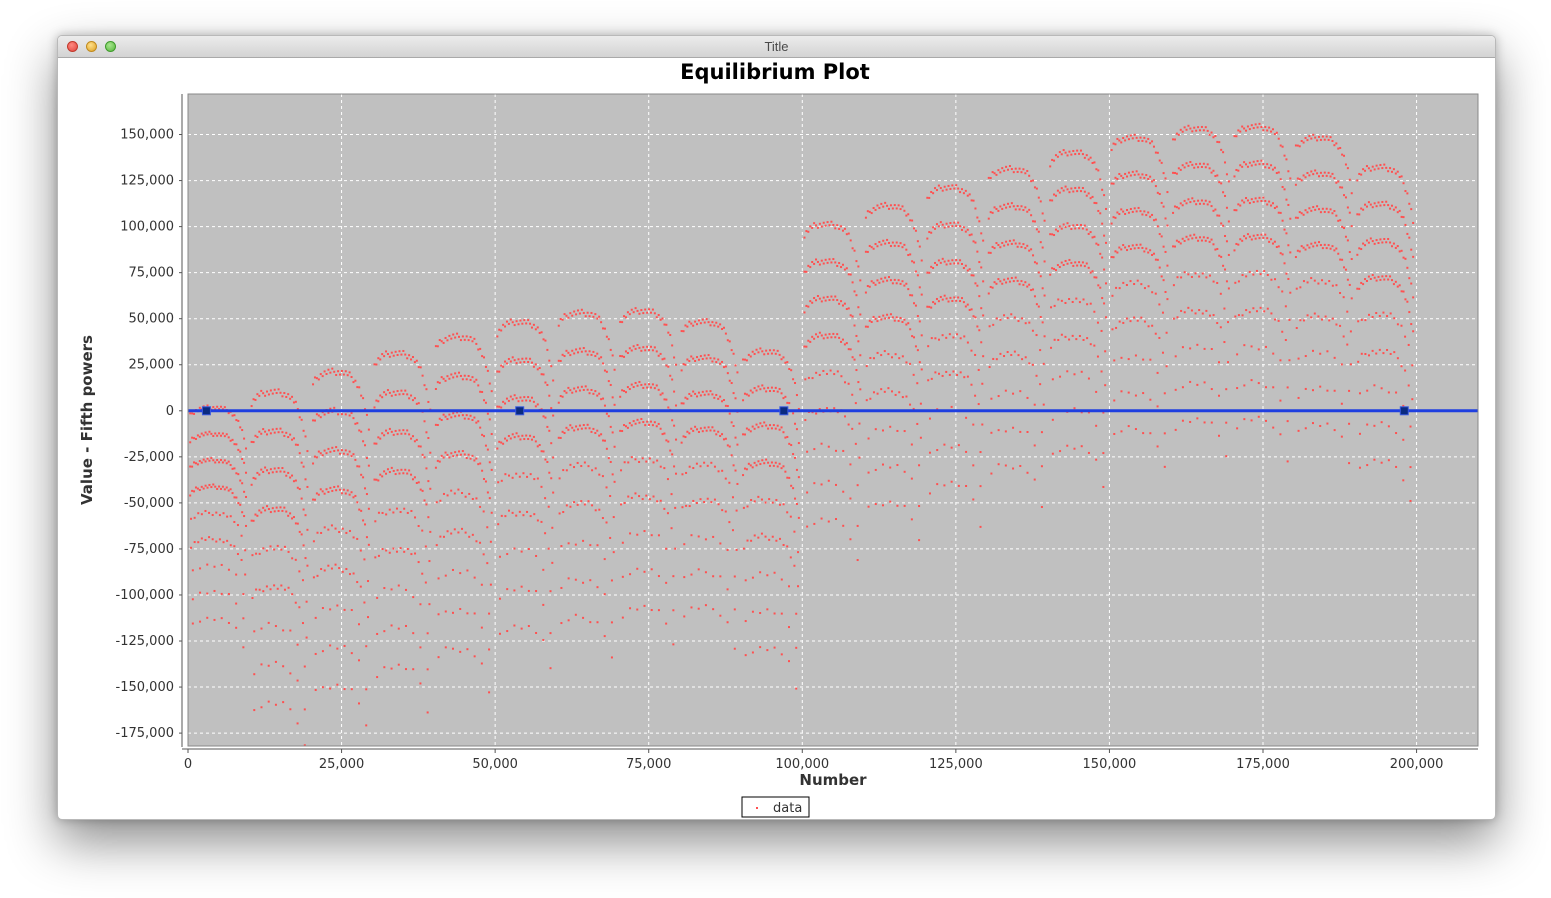 The height and width of the screenshot is (898, 1551). Describe the element at coordinates (91, 46) in the screenshot. I see `minimize-button` at that location.